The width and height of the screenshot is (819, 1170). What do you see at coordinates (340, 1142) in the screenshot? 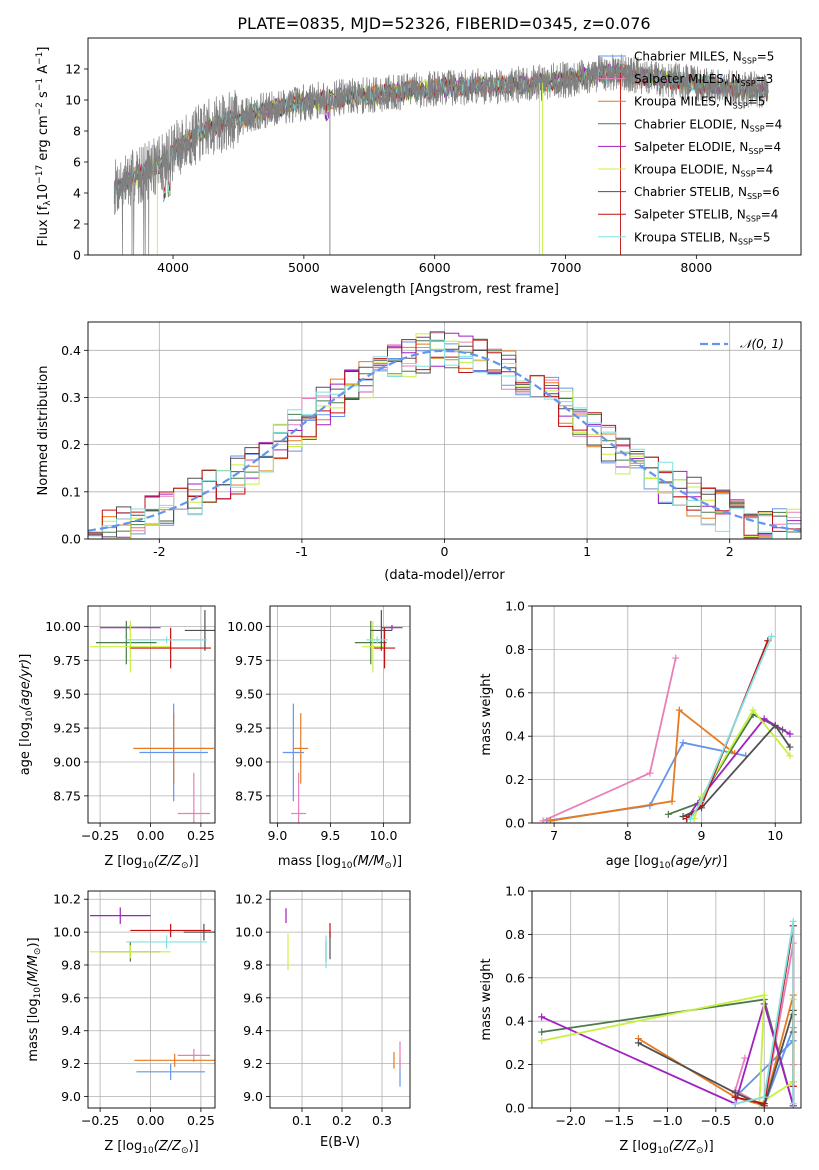
I see `x-axis-label: E(B-V)` at bounding box center [340, 1142].